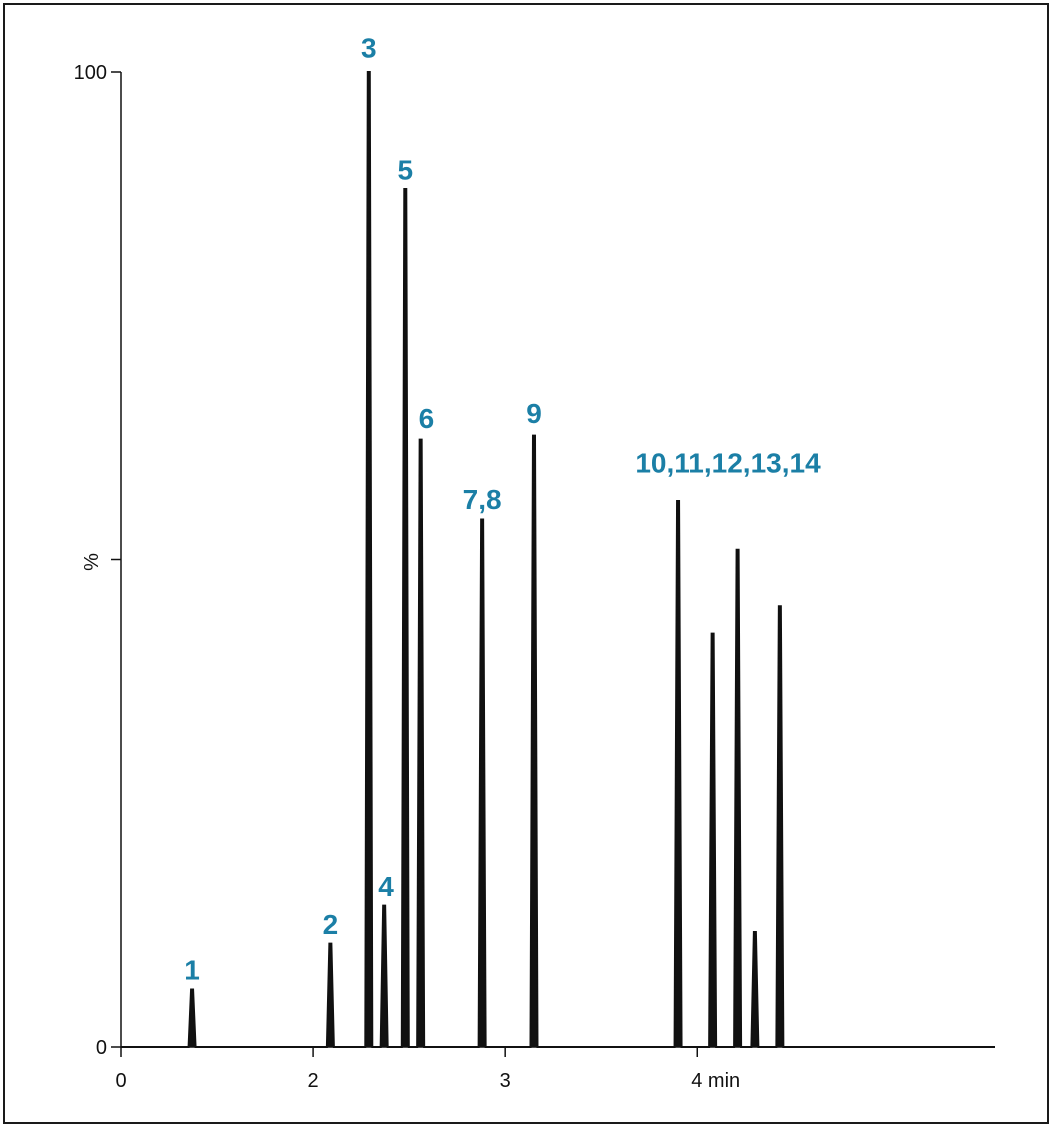 The height and width of the screenshot is (1131, 1056). I want to click on peak-label-5: 6, so click(427, 418).